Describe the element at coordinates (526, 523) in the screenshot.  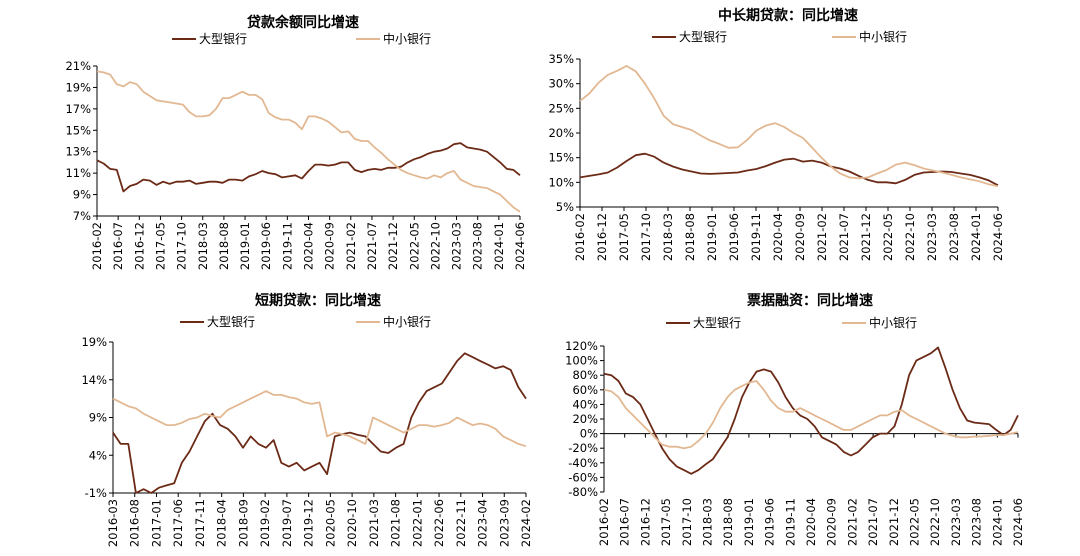
I see `x-tick-label: 2024-02` at that location.